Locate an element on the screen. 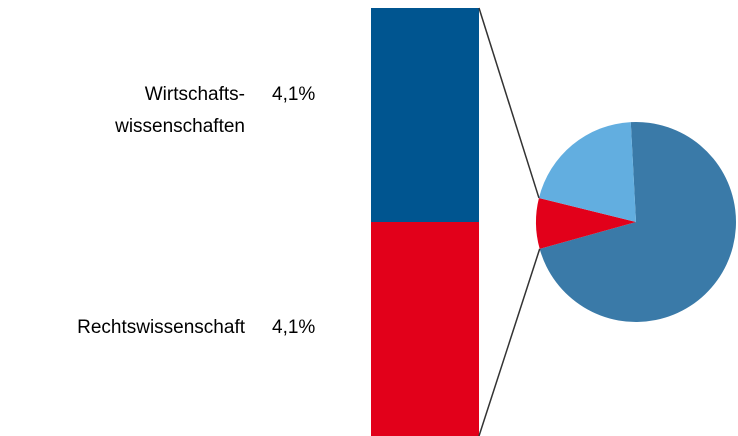 This screenshot has width=738, height=436. category-label: Rechtswissenschaft is located at coordinates (161, 327).